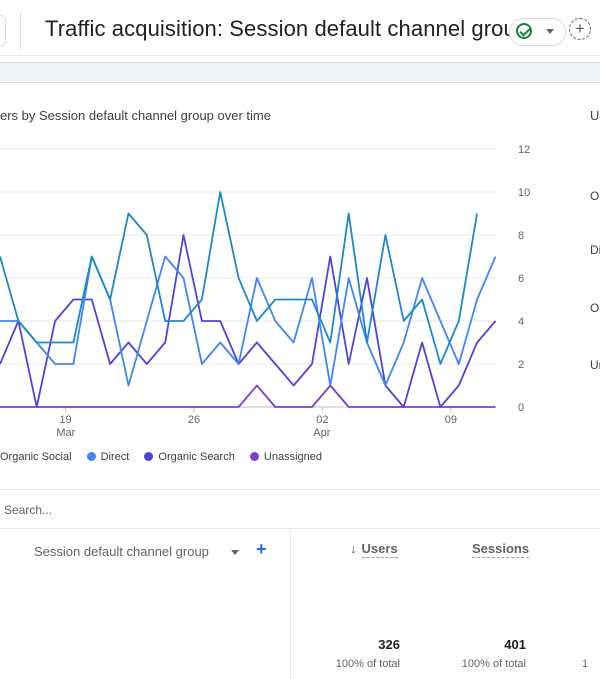  Describe the element at coordinates (367, 664) in the screenshot. I see `users-total-percent: 100% of total` at that location.